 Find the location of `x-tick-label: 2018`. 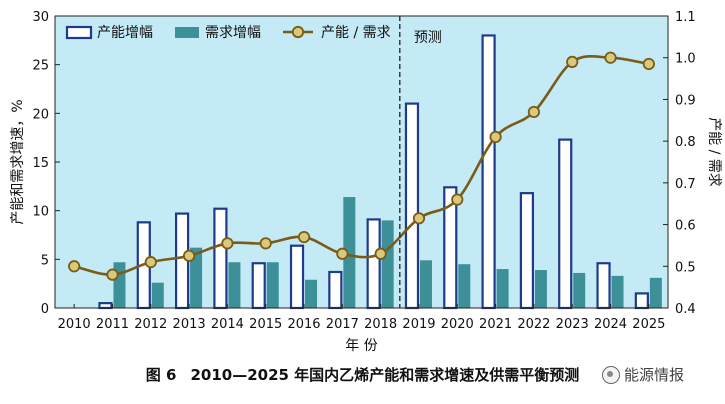

x-tick-label: 2018 is located at coordinates (380, 324).